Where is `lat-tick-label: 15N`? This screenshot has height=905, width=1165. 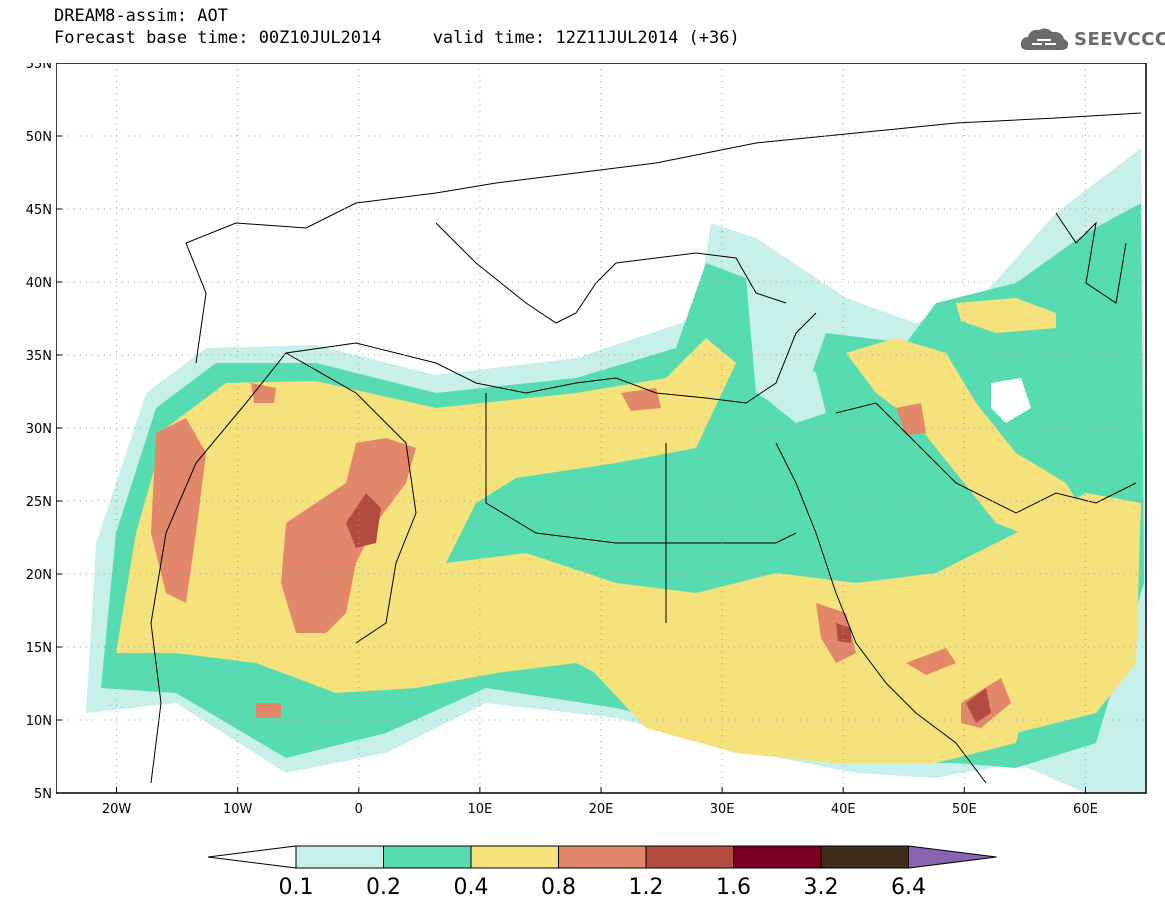 lat-tick-label: 15N is located at coordinates (39, 648).